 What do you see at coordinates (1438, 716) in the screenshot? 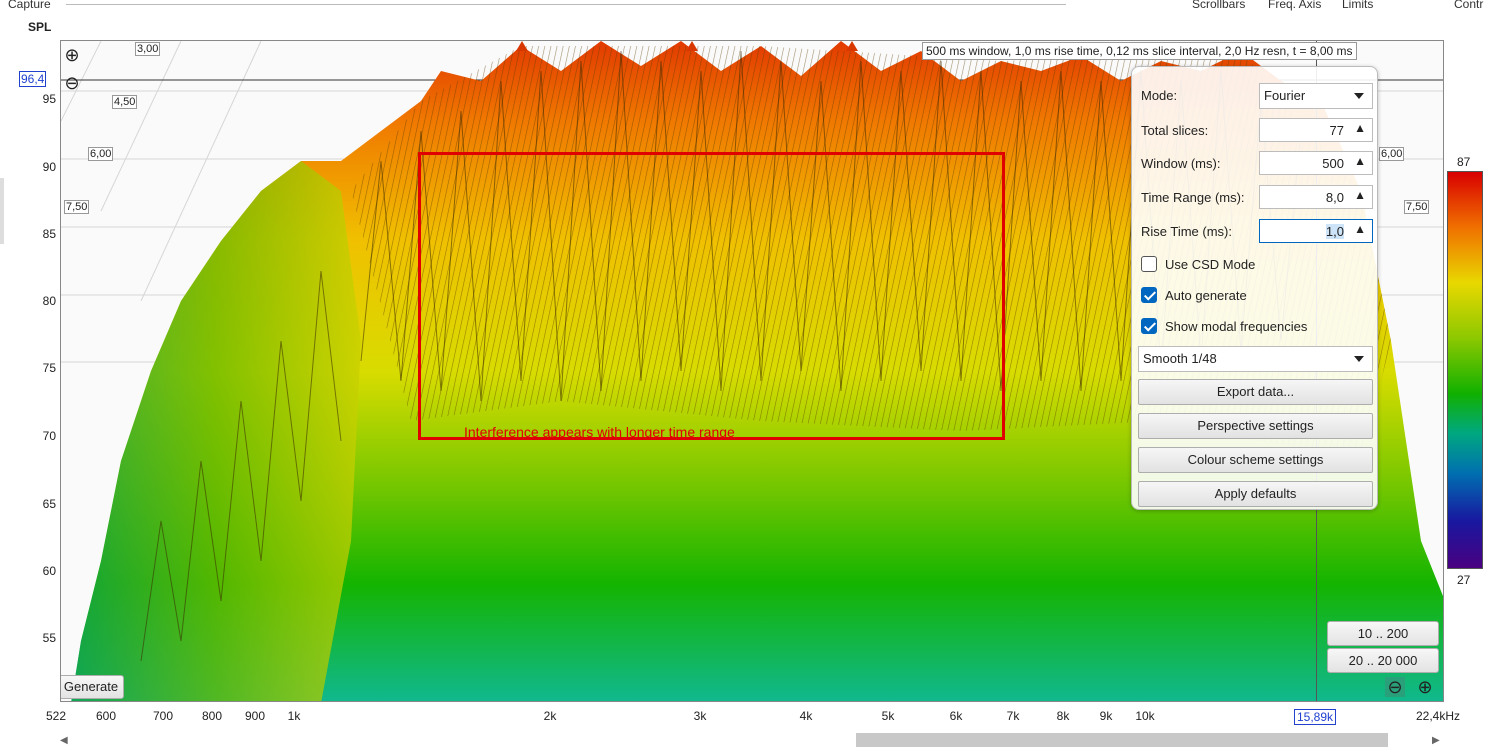
I see `x-tick: 22,4kHz` at bounding box center [1438, 716].